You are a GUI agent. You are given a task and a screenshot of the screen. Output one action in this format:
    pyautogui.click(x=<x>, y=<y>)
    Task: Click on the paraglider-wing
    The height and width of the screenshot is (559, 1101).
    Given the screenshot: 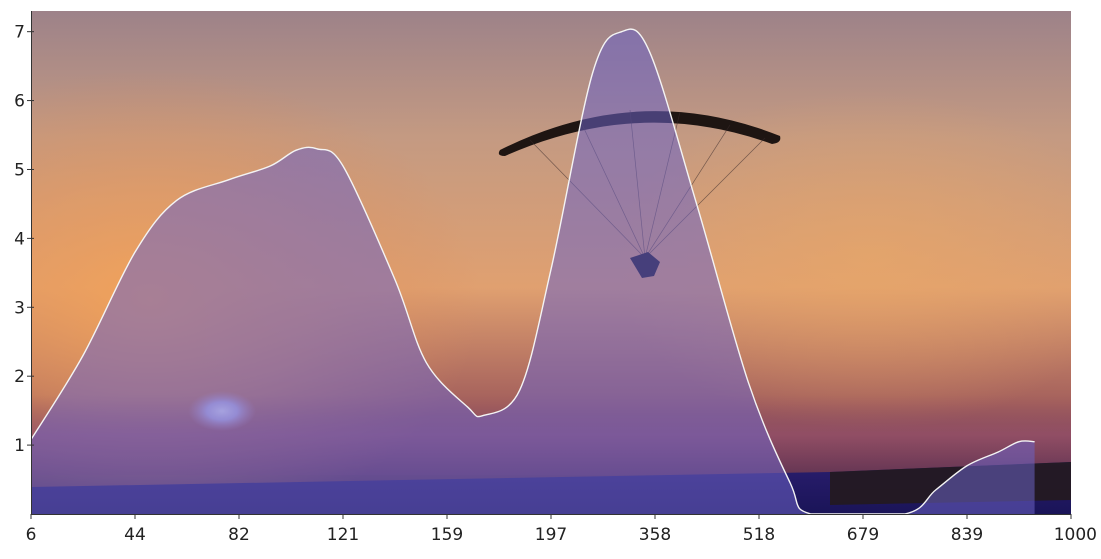 What is the action you would take?
    pyautogui.click(x=639, y=133)
    